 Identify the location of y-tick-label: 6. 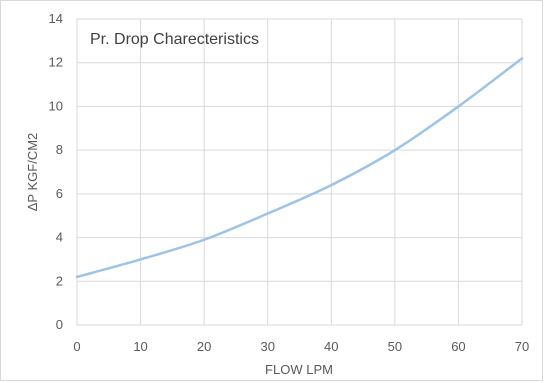
(59, 193).